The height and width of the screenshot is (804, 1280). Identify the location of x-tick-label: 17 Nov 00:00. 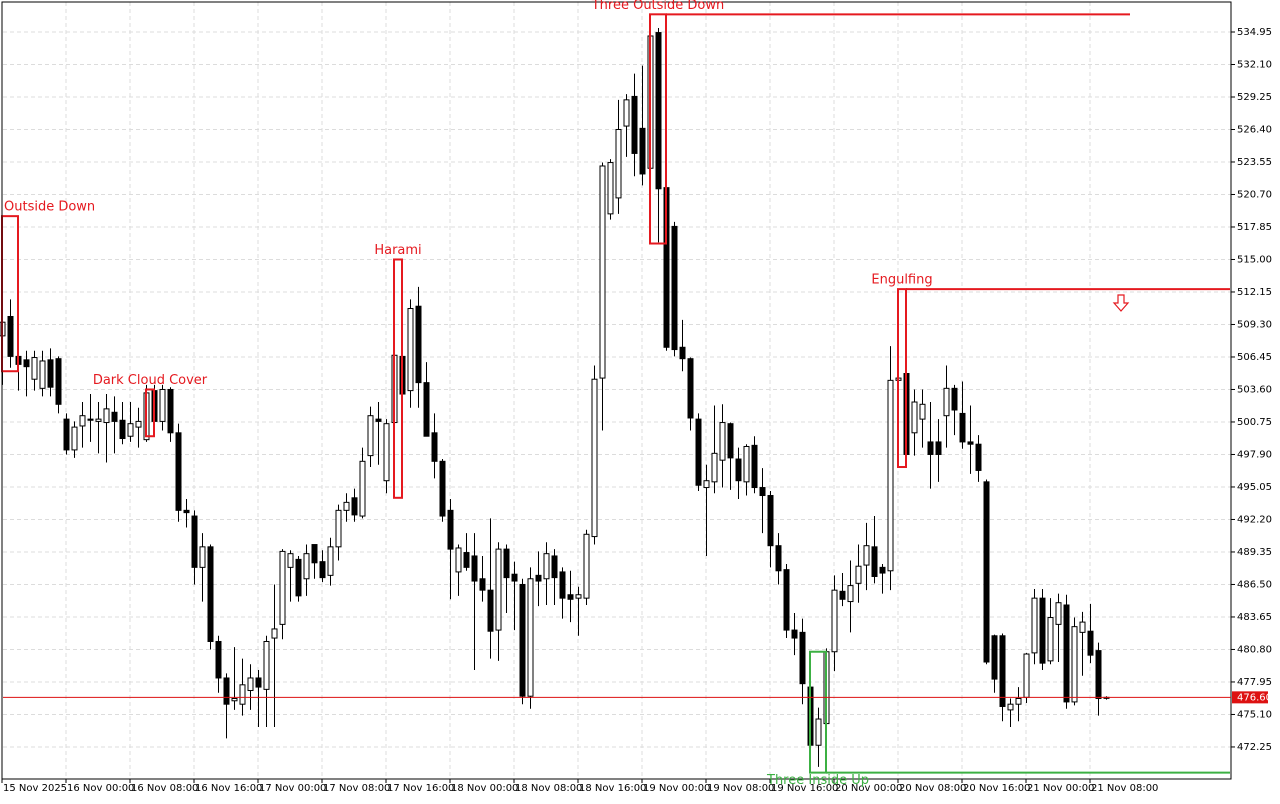
(292, 788).